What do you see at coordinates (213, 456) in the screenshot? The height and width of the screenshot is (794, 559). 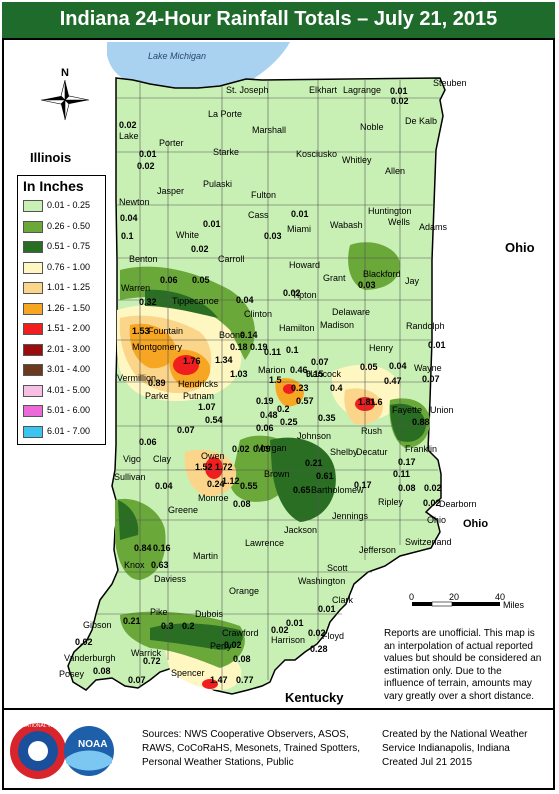 I see `county-label: Owen` at bounding box center [213, 456].